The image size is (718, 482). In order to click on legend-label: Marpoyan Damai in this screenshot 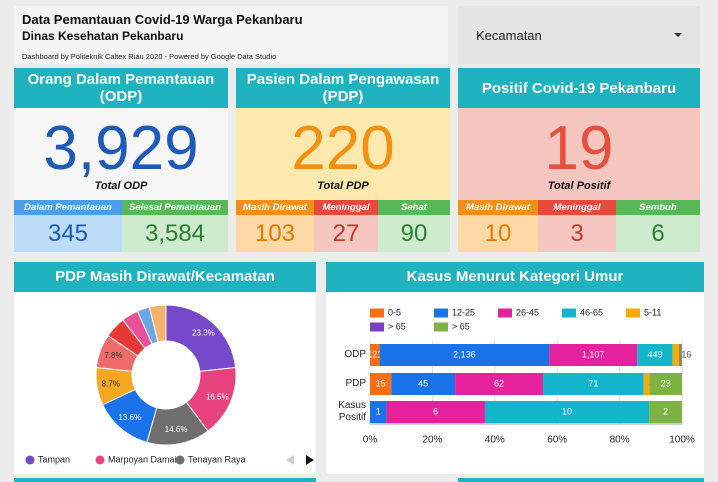, I will do `click(142, 459)`.